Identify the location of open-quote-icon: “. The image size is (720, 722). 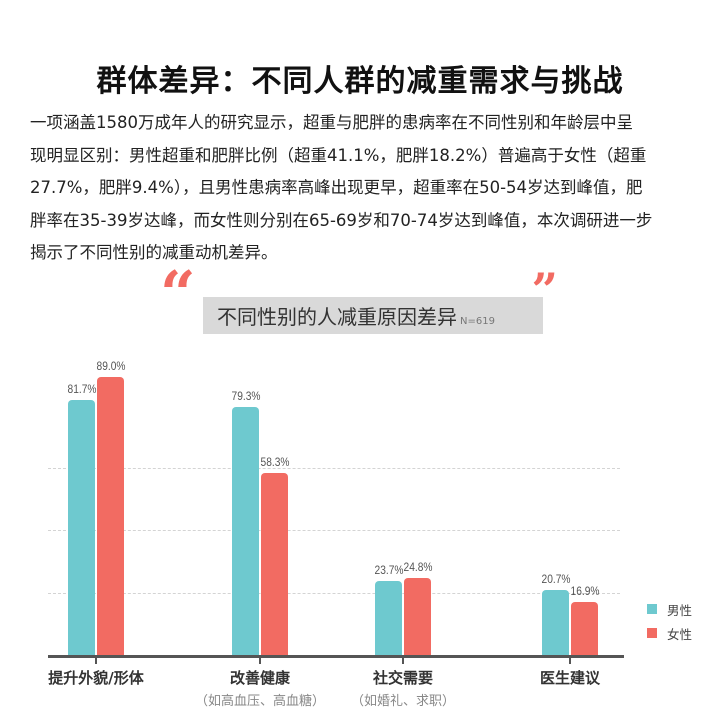
(178, 293).